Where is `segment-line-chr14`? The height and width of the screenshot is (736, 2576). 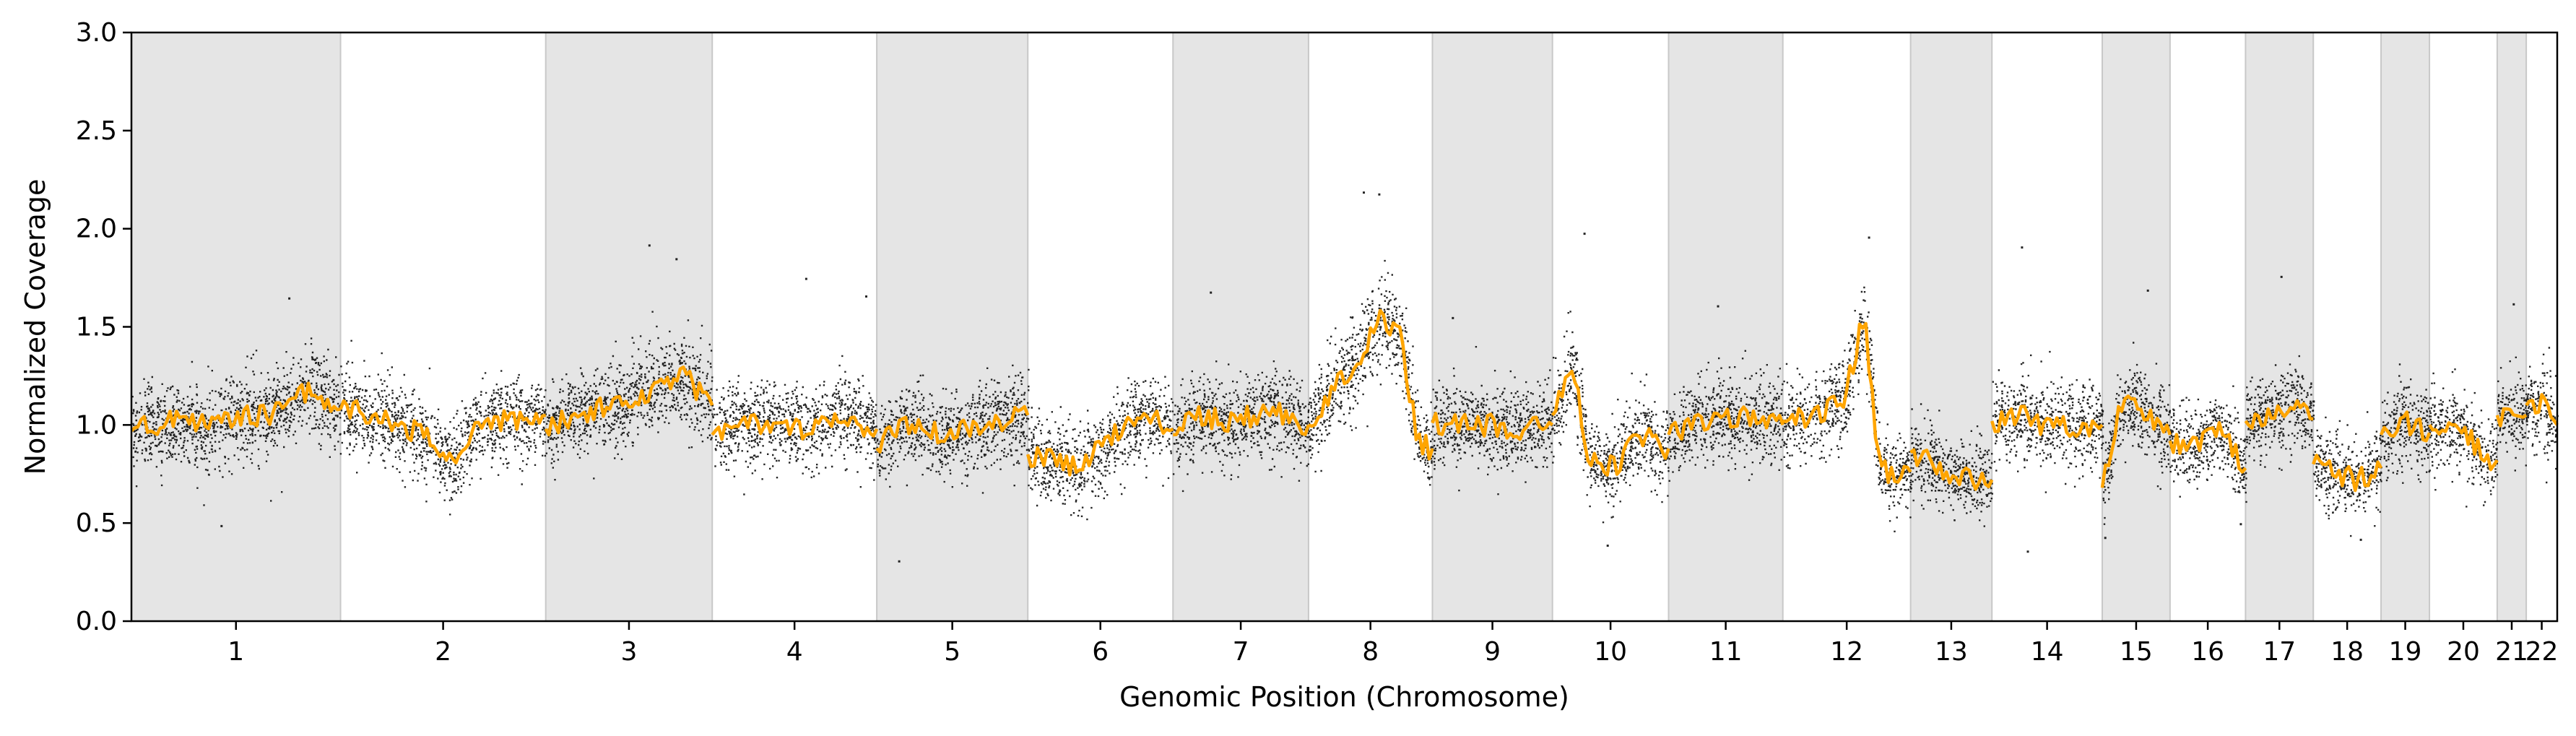
segment-line-chr14 is located at coordinates (2047, 421).